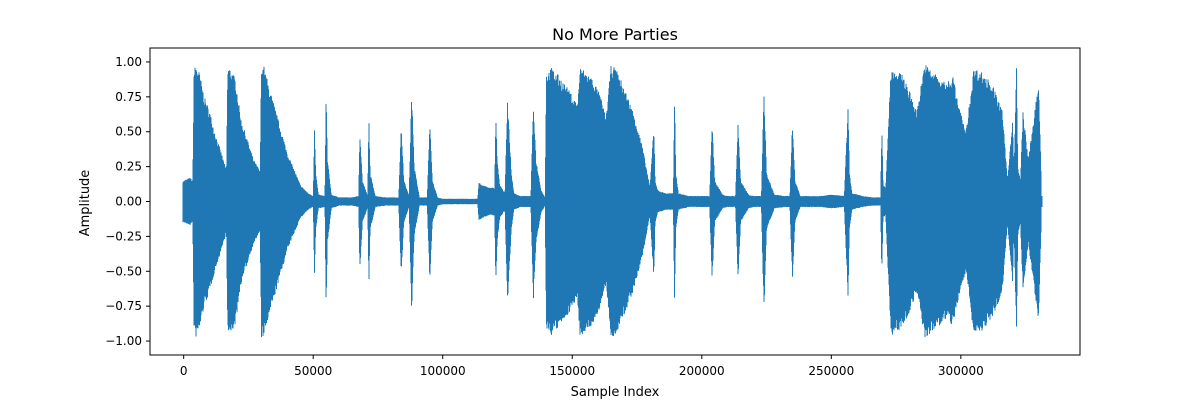  I want to click on y-tick-label: −0.25, so click(123, 236).